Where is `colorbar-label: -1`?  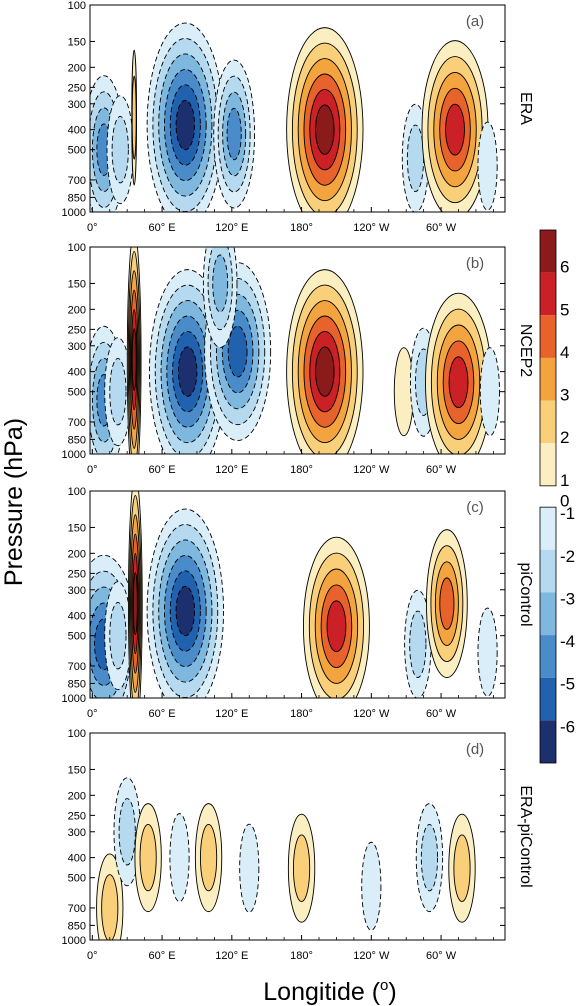 colorbar-label: -1 is located at coordinates (567, 513).